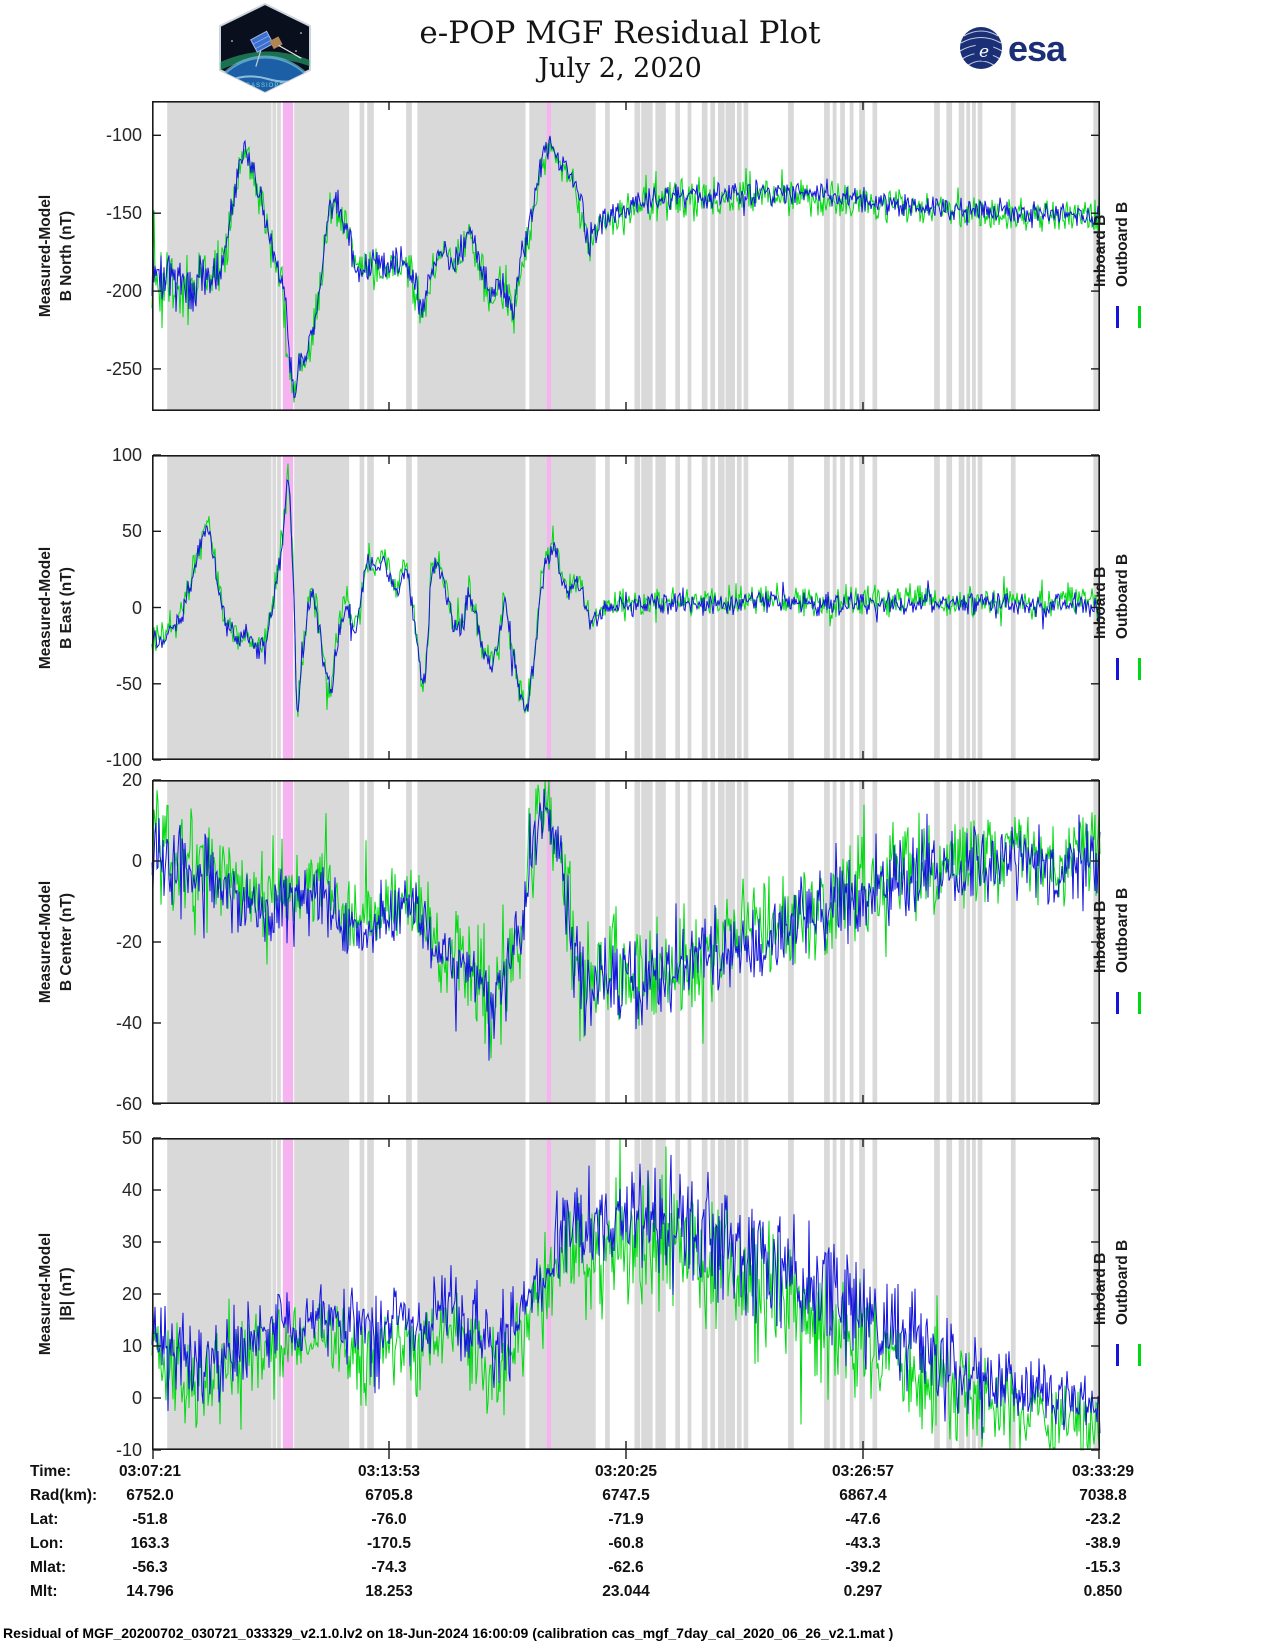 This screenshot has height=1650, width=1275. Describe the element at coordinates (1103, 1495) in the screenshot. I see `table-cell: 7038.8` at that location.